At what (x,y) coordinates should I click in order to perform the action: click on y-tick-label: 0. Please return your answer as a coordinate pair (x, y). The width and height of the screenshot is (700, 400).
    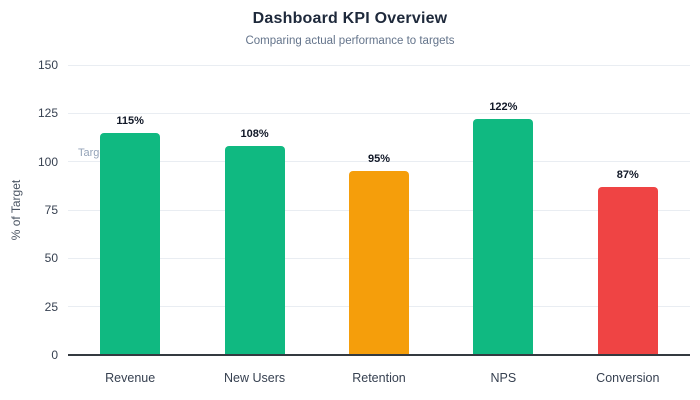
    Looking at the image, I should click on (54, 355).